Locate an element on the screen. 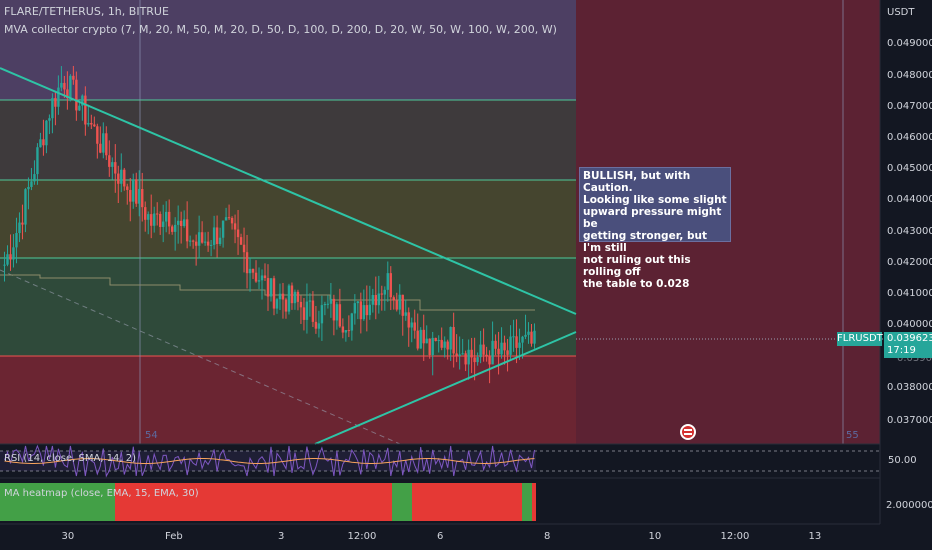 The image size is (932, 550). vline-right-label: 55 is located at coordinates (852, 435).